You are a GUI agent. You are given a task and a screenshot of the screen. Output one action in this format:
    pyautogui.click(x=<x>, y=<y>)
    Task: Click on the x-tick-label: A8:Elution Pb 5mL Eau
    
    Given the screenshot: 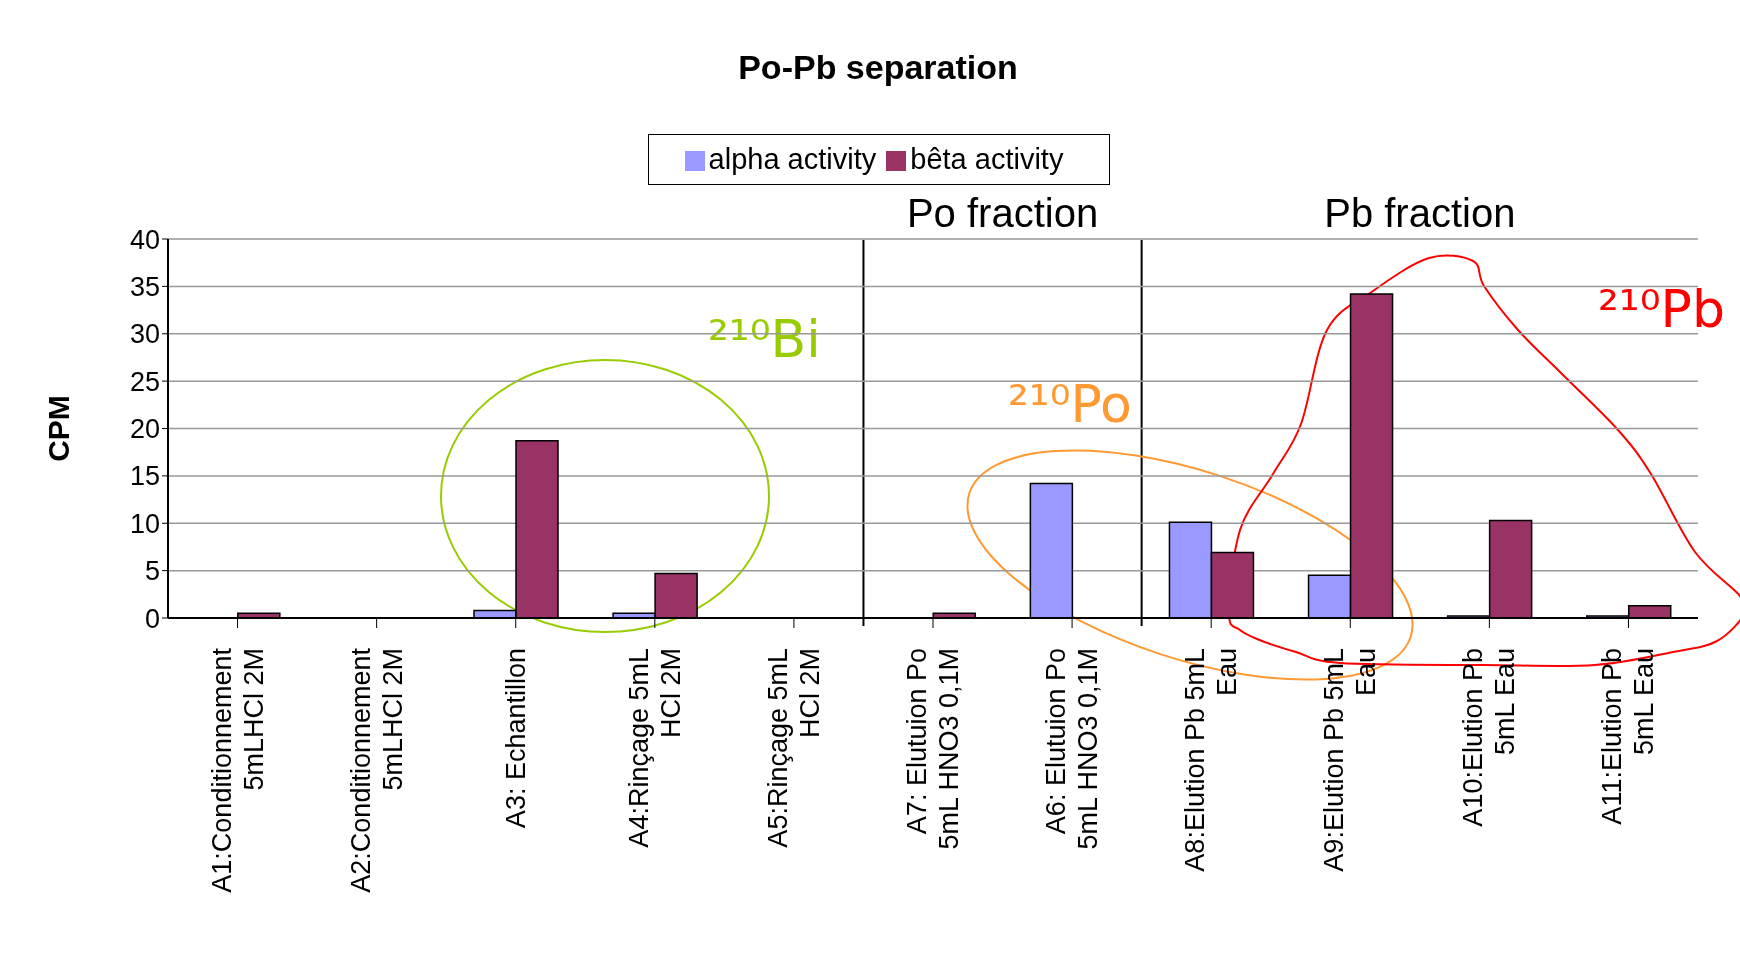 What is the action you would take?
    pyautogui.click(x=1211, y=760)
    